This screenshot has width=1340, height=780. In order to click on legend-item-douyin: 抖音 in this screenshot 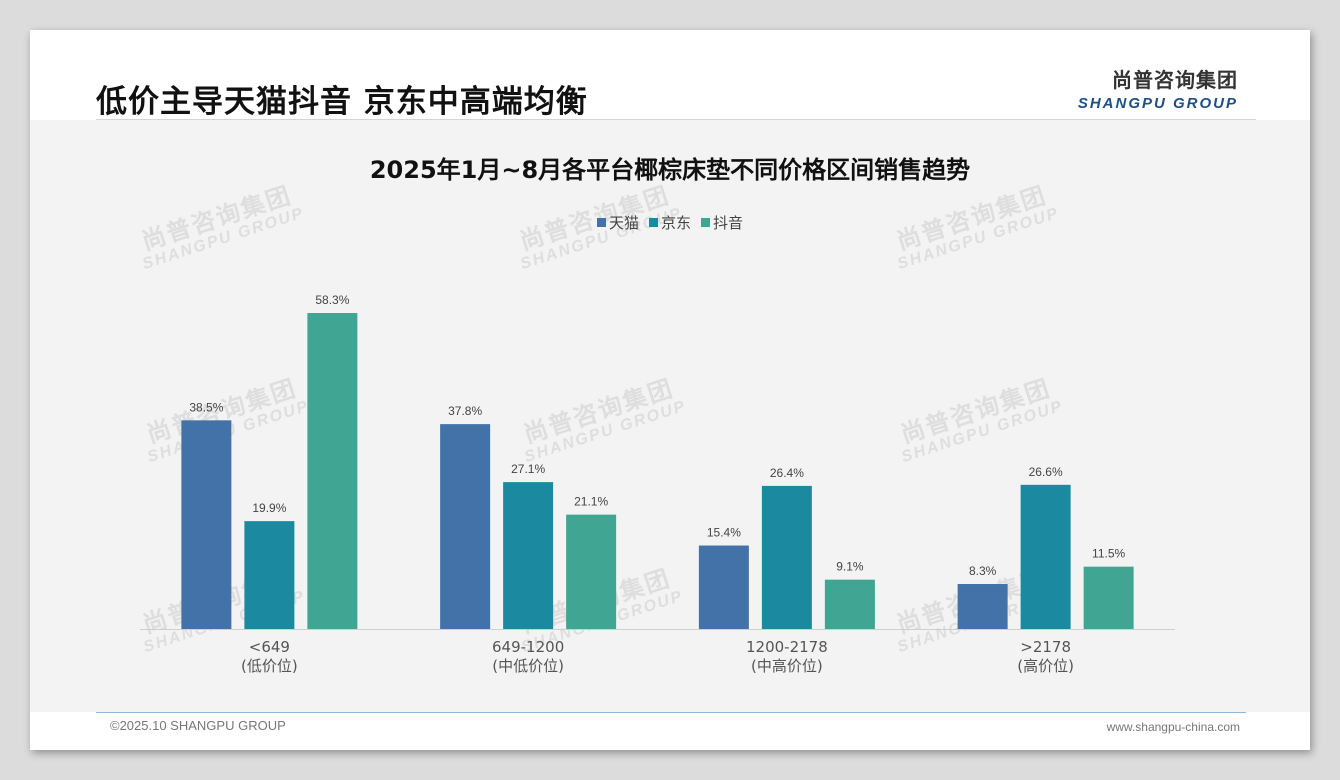, I will do `click(722, 222)`.